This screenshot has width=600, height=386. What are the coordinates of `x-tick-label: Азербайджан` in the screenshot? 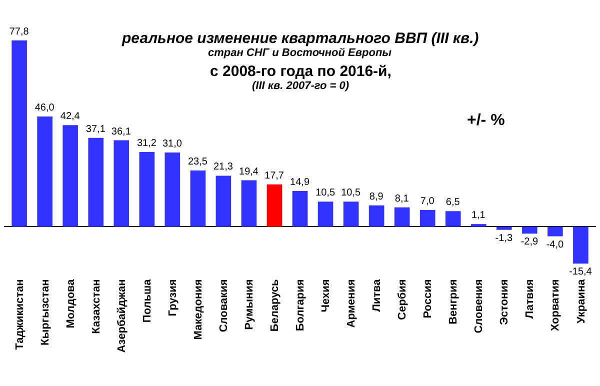 It's located at (122, 316).